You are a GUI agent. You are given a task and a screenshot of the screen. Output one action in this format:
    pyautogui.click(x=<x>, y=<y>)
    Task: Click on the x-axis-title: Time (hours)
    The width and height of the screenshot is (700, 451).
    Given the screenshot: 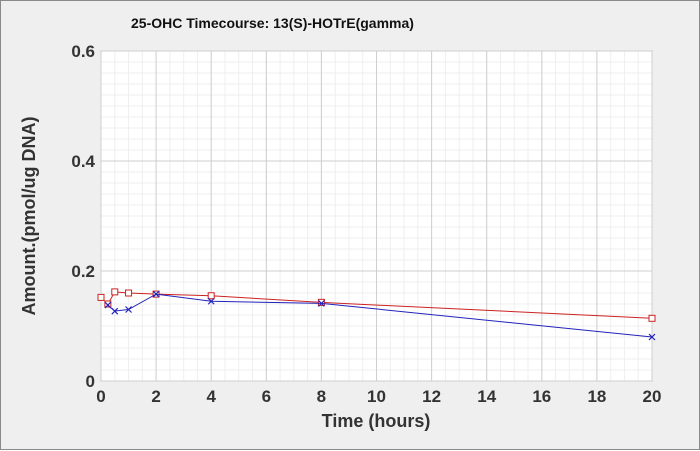 What is the action you would take?
    pyautogui.click(x=376, y=421)
    